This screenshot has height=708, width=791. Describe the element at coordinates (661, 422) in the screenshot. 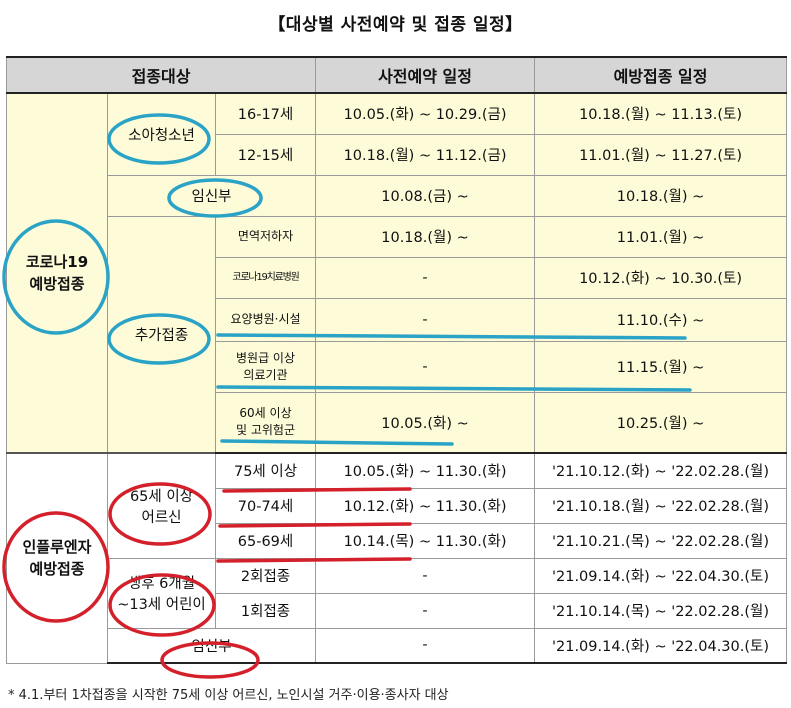

I see `vaccination-cell: 10.25.(월) ~` at that location.